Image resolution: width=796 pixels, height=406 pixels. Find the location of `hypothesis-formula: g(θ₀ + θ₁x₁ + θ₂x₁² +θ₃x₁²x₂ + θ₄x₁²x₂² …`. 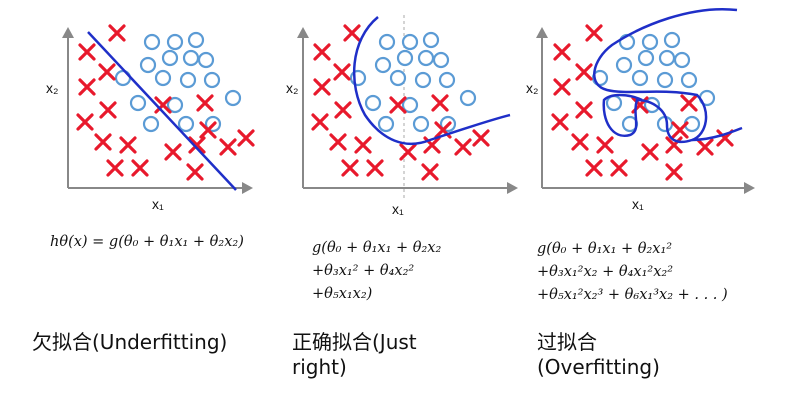

hypothesis-formula: g(θ₀ + θ₁x₁ + θ₂x₁² +θ₃x₁²x₂ + θ₄x₁²x₂² … is located at coordinates (632, 272).